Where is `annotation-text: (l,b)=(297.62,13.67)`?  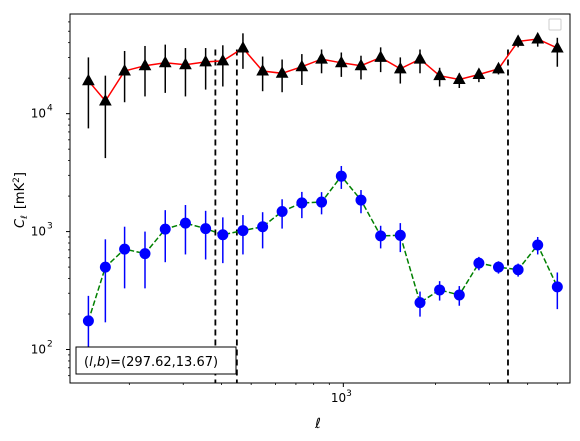
annotation-text: (l,b)=(297.62,13.67) is located at coordinates (151, 362).